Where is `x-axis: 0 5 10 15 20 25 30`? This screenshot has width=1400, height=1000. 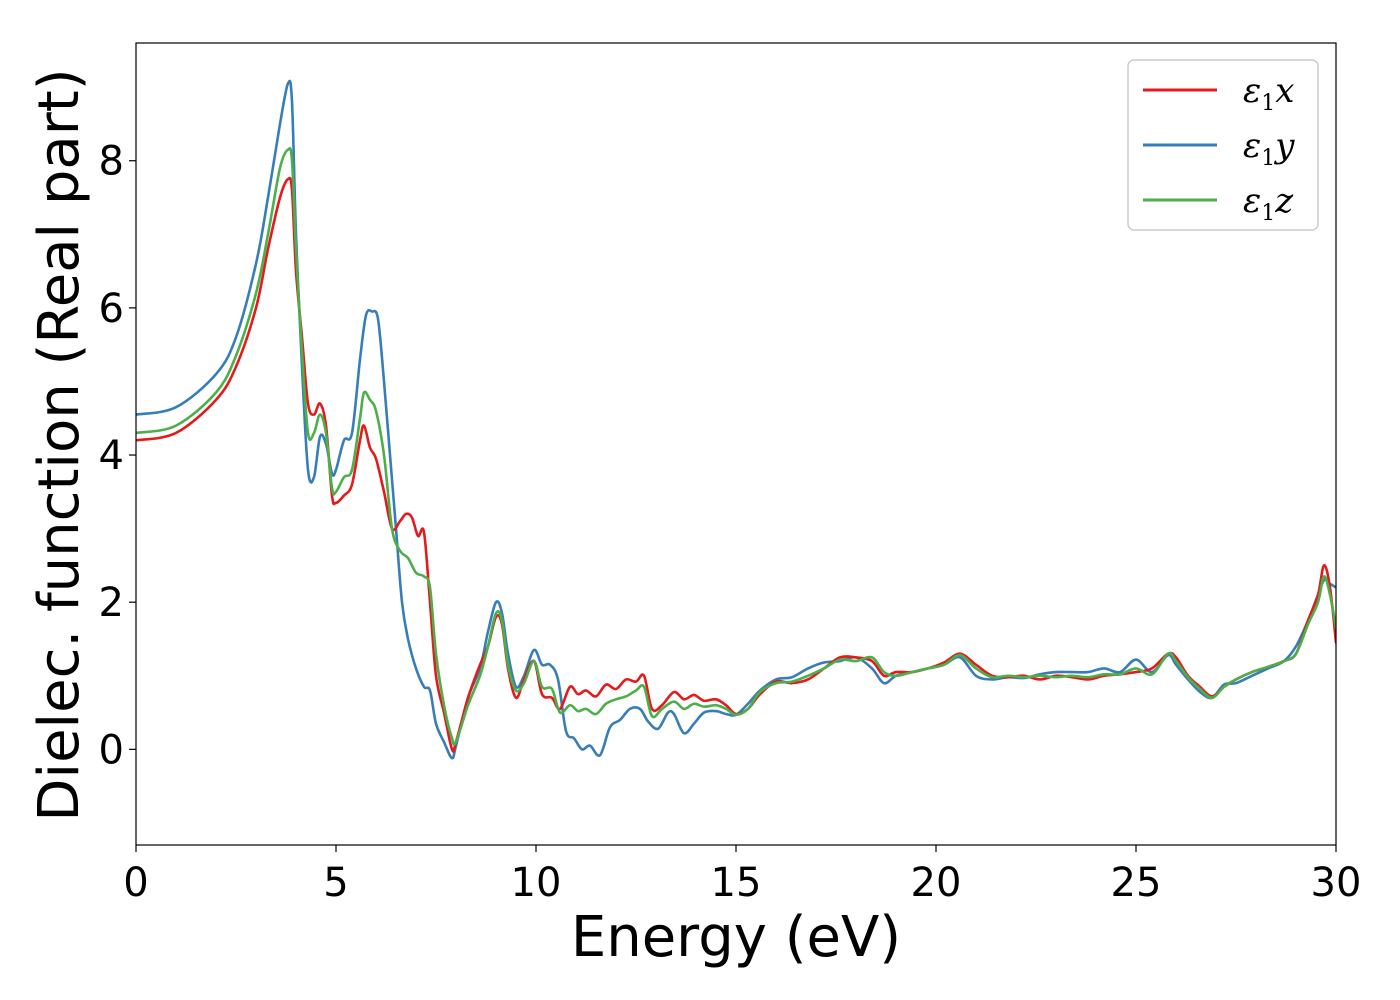
x-axis: 0 5 10 15 20 25 30 is located at coordinates (742, 875).